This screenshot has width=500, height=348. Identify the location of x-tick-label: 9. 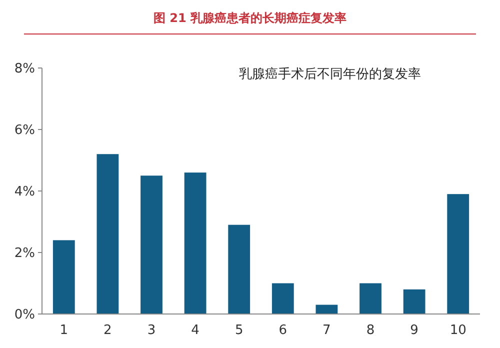
(414, 330).